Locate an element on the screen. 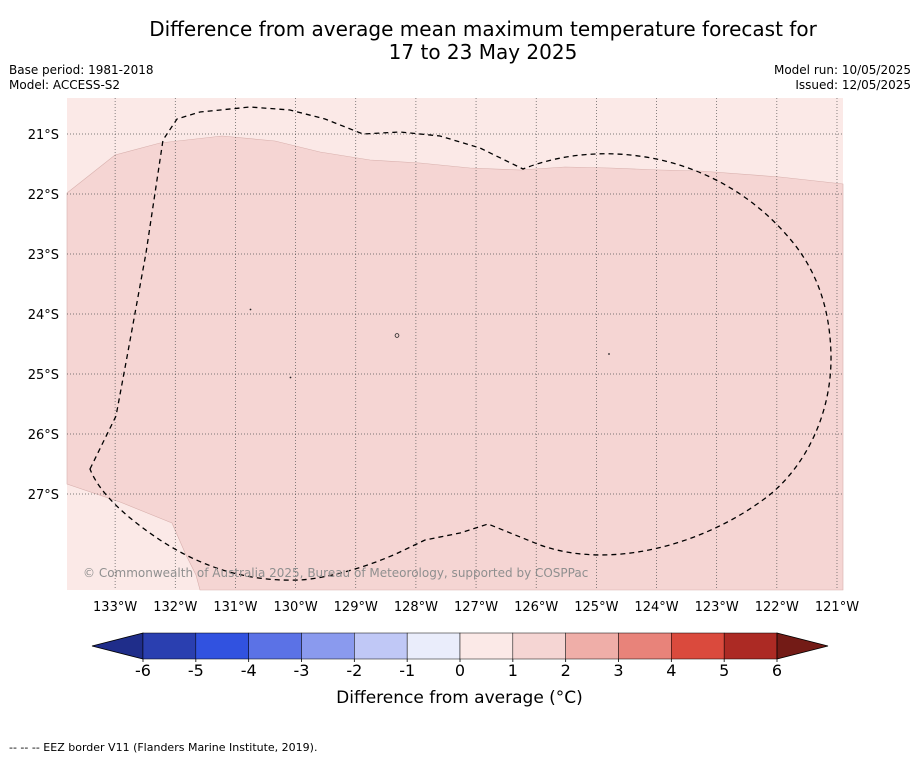  latitude-tick-label: 24°S is located at coordinates (43, 315).